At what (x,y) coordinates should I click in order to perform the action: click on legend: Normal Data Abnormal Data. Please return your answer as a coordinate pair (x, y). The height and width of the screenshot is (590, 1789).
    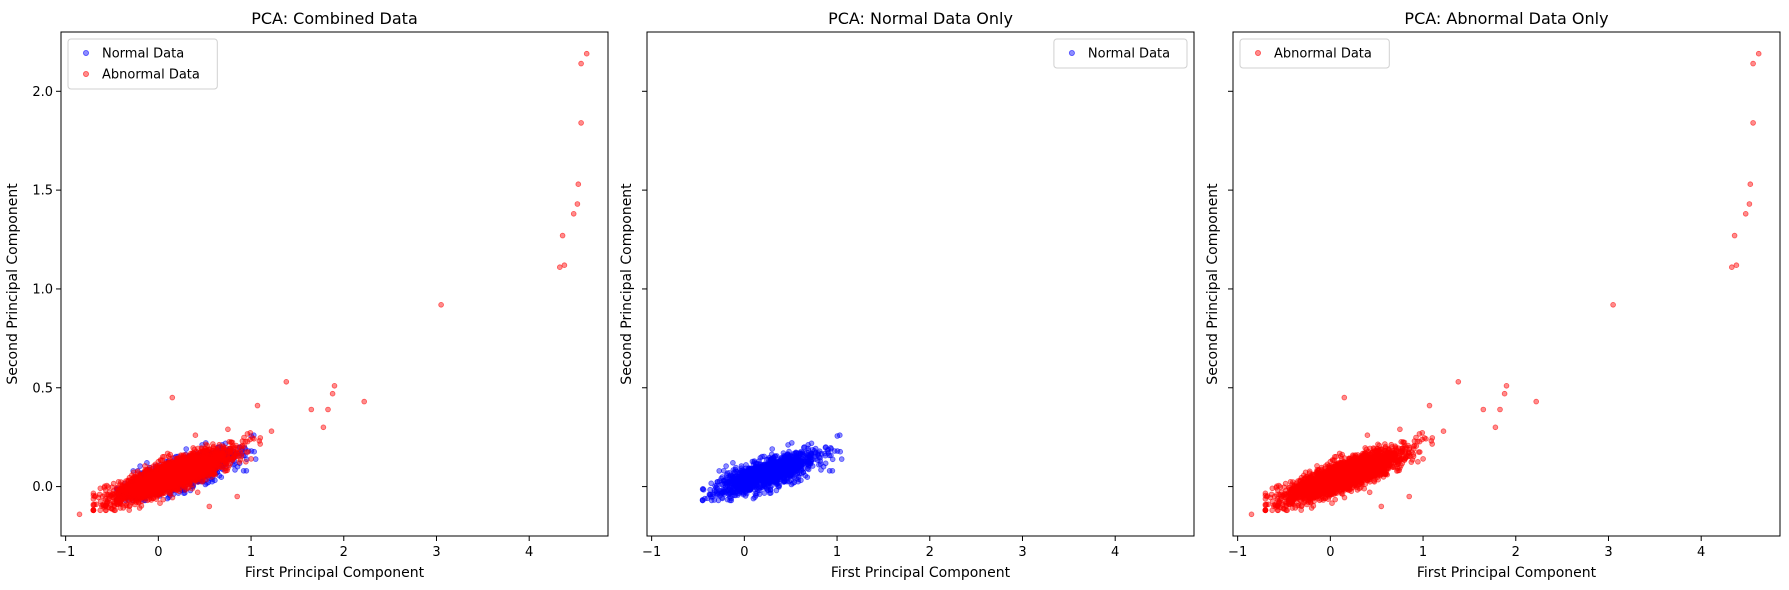
    Looking at the image, I should click on (142, 64).